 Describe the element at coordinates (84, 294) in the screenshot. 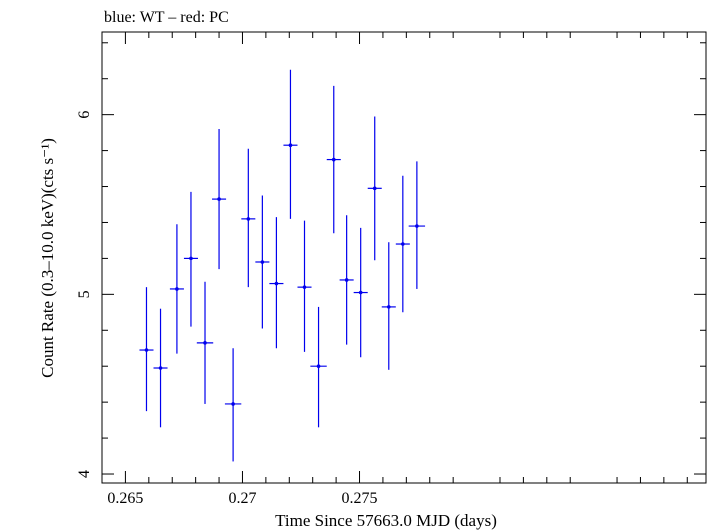

I see `y-tick-label: 5` at that location.